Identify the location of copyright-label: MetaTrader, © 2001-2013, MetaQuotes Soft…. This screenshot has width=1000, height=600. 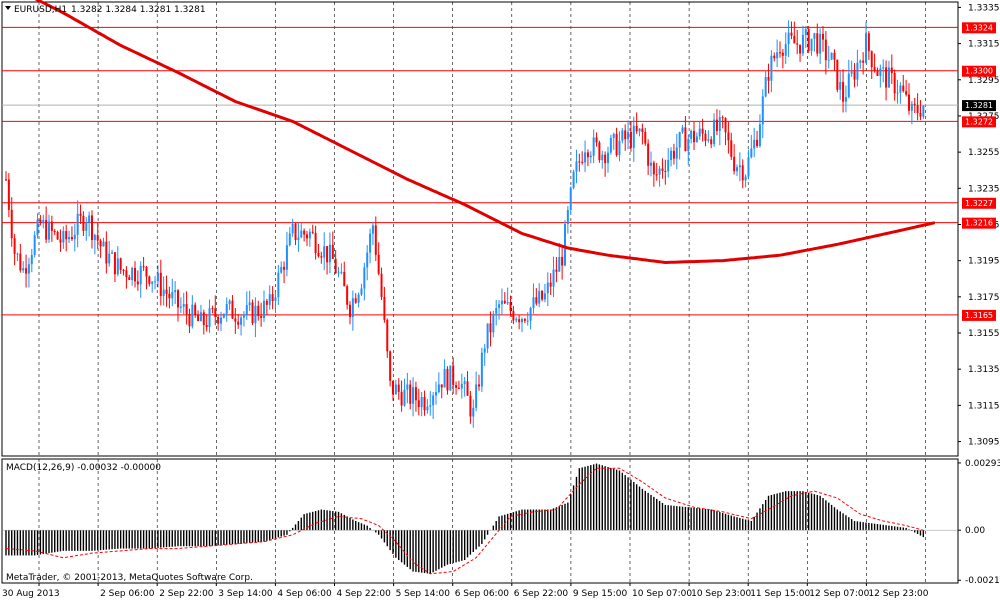
(129, 578).